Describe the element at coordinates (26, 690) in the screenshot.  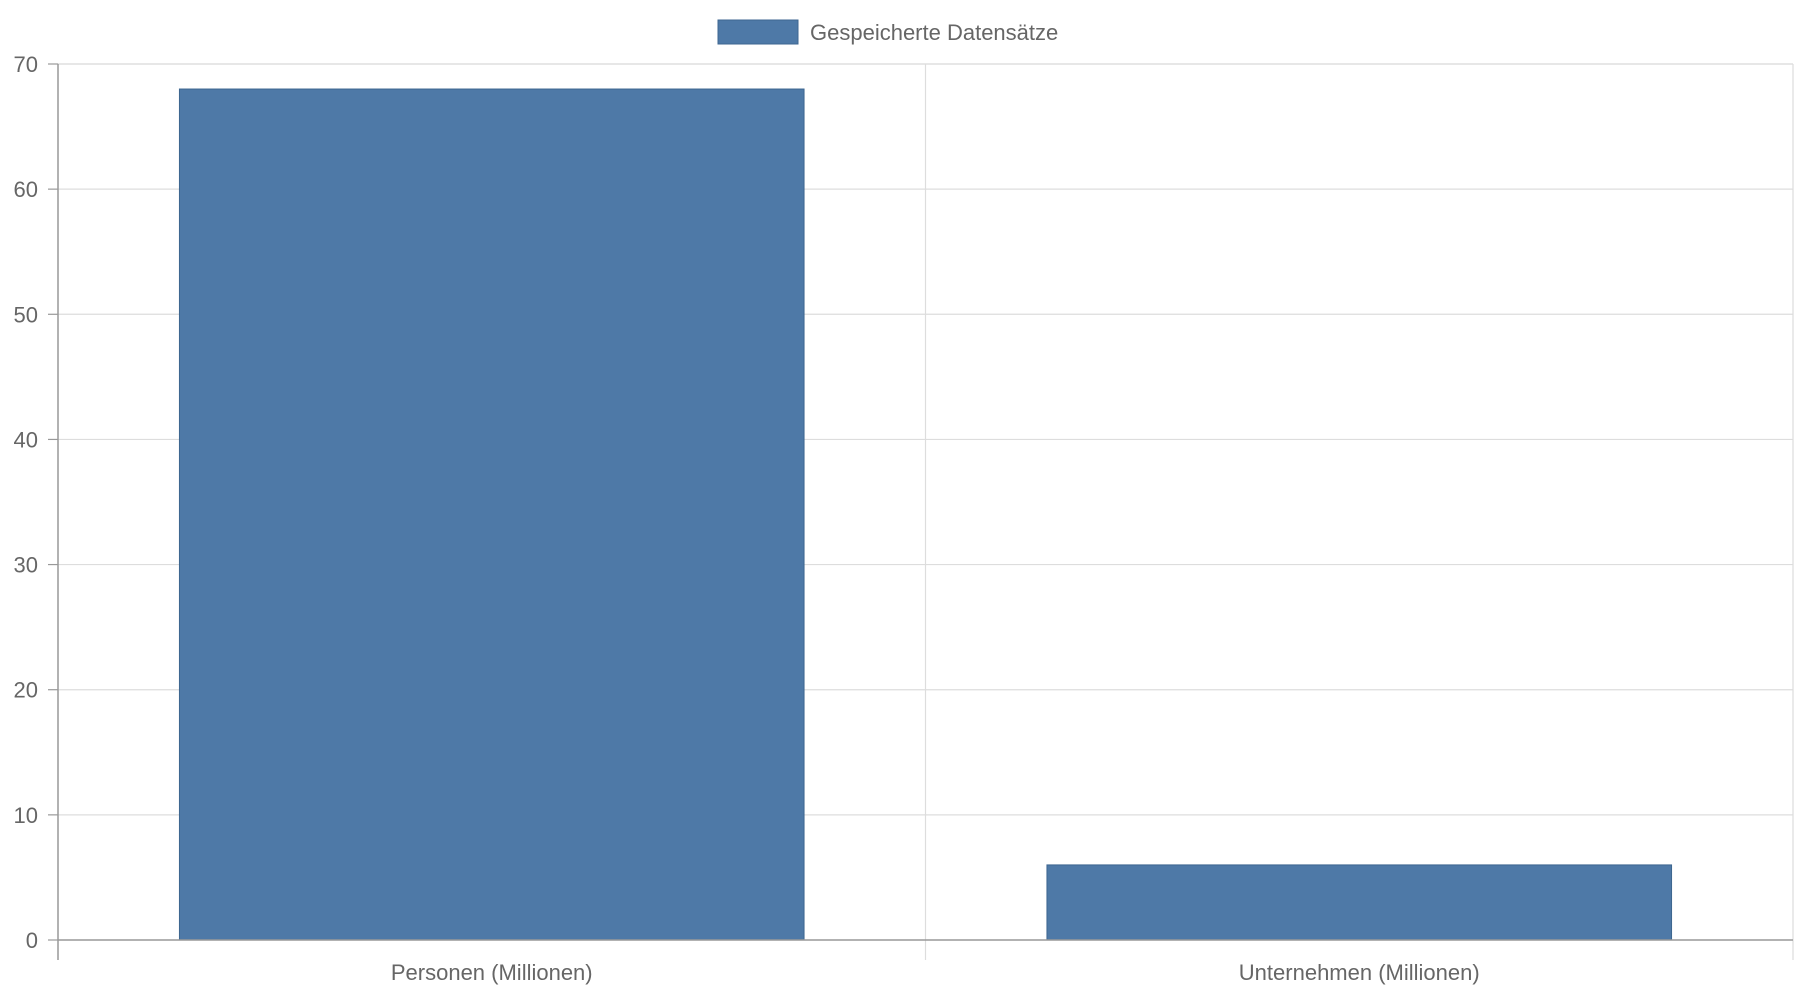
I see `y-tick-label: 20` at that location.